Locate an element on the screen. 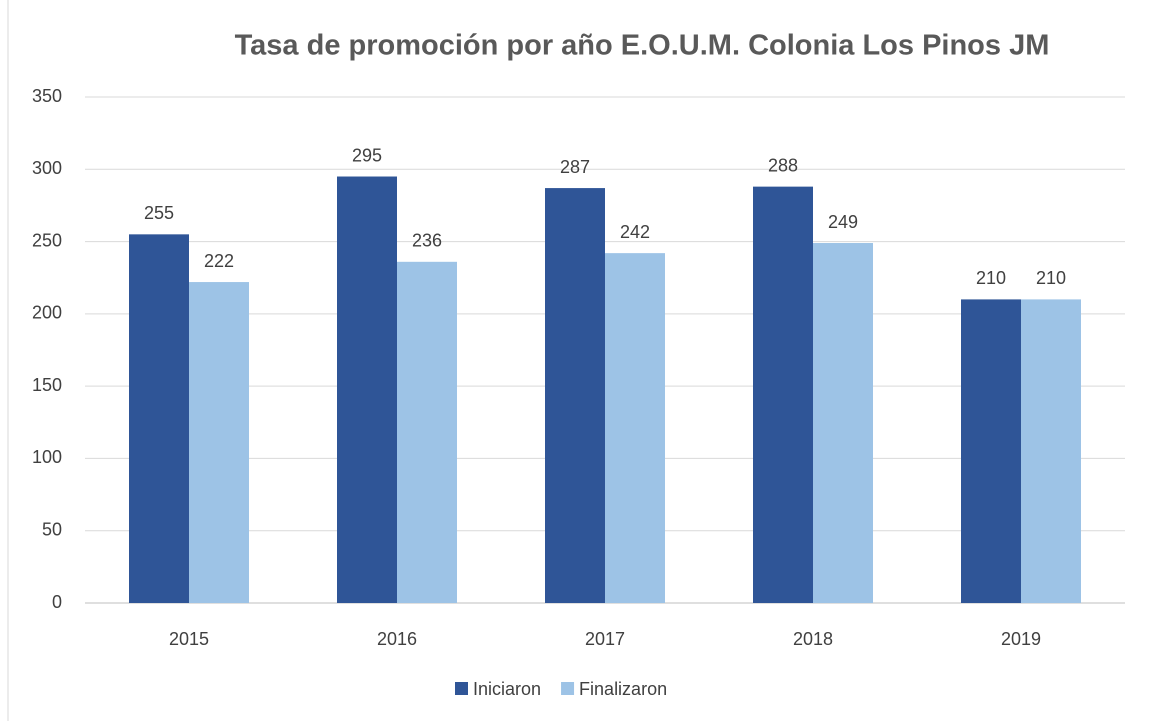 This screenshot has height=721, width=1151. data-label: 249 is located at coordinates (843, 222).